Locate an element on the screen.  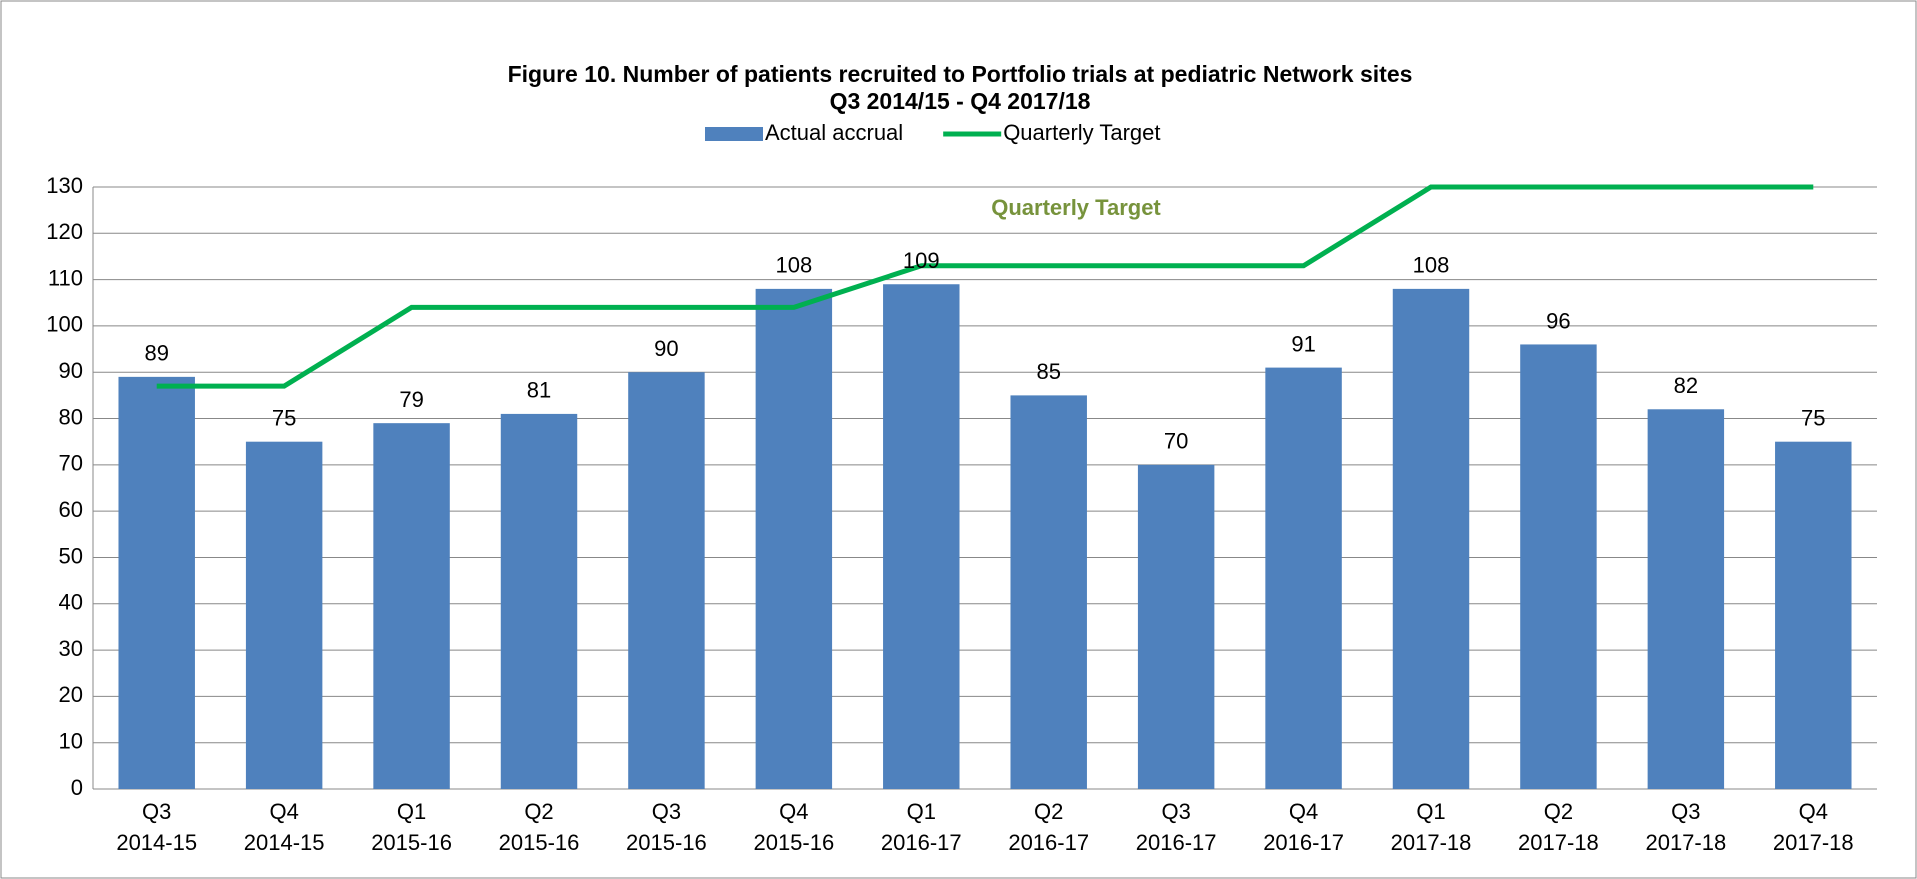
y-tick-label: 60 is located at coordinates (71, 509).